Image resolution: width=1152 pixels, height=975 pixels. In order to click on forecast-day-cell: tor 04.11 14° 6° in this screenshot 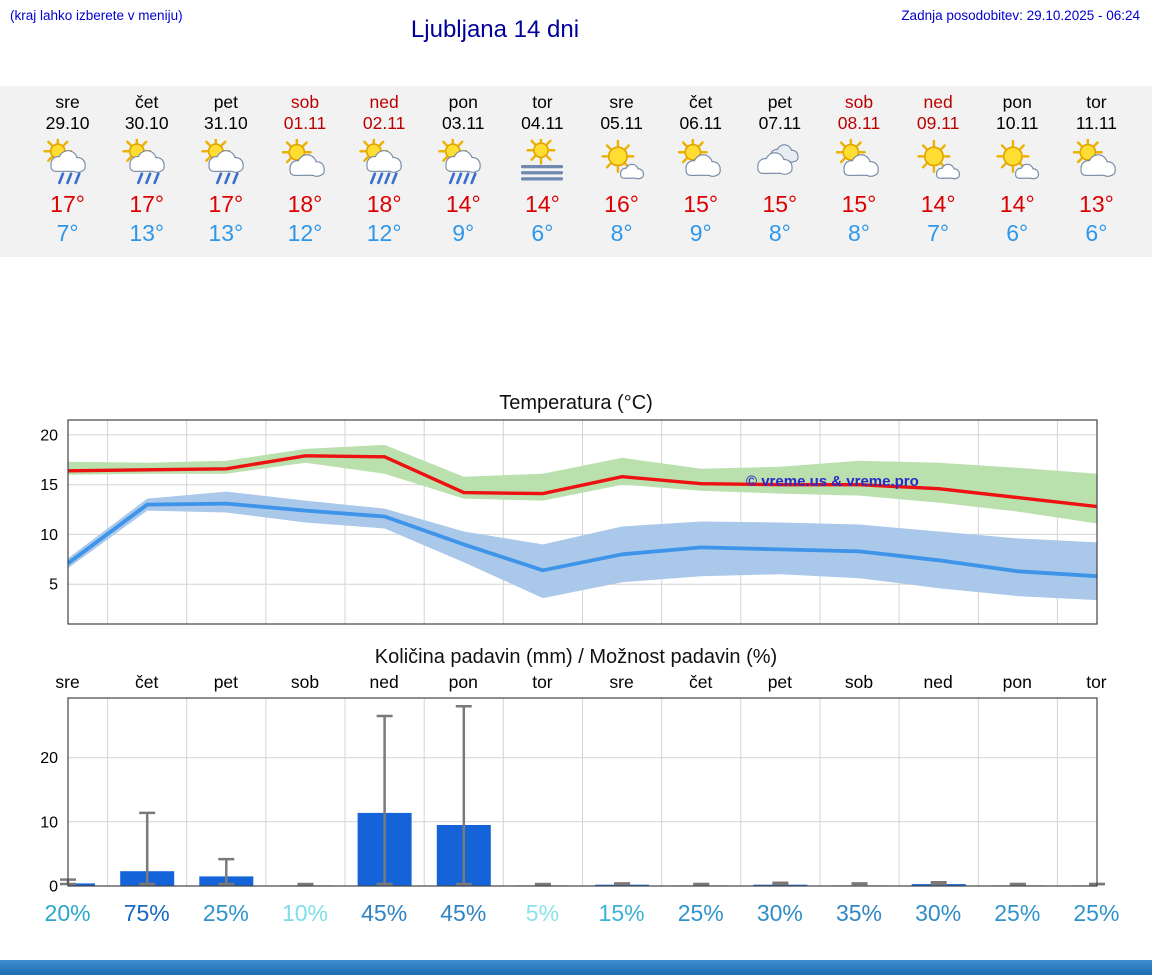, I will do `click(542, 169)`.